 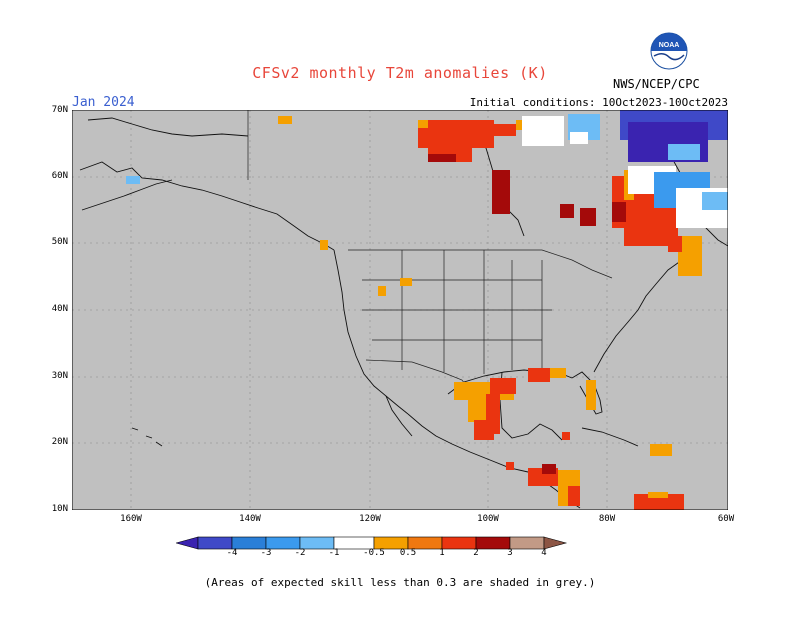 I want to click on noaa-logo: NOAA, so click(x=669, y=51).